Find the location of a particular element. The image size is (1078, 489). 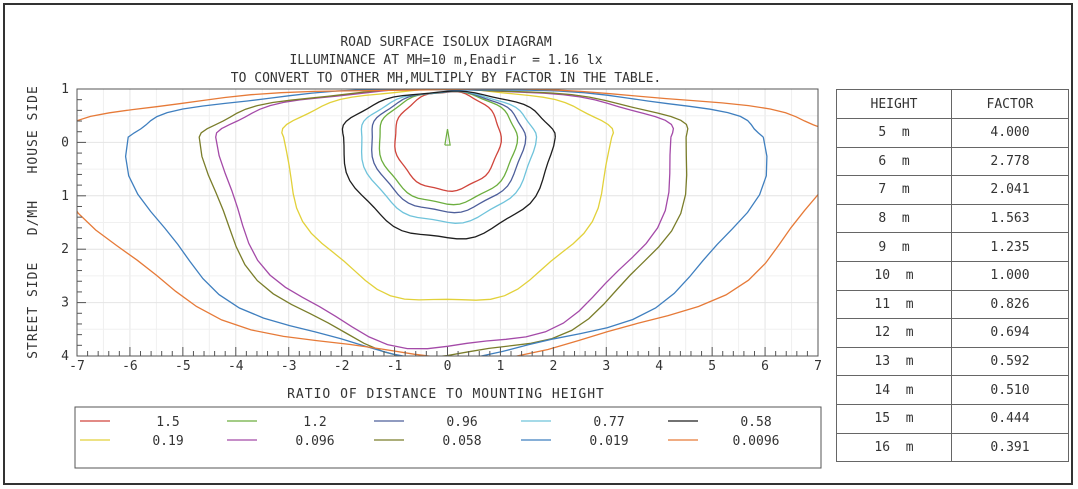

x-tick-label: 7 is located at coordinates (818, 366).